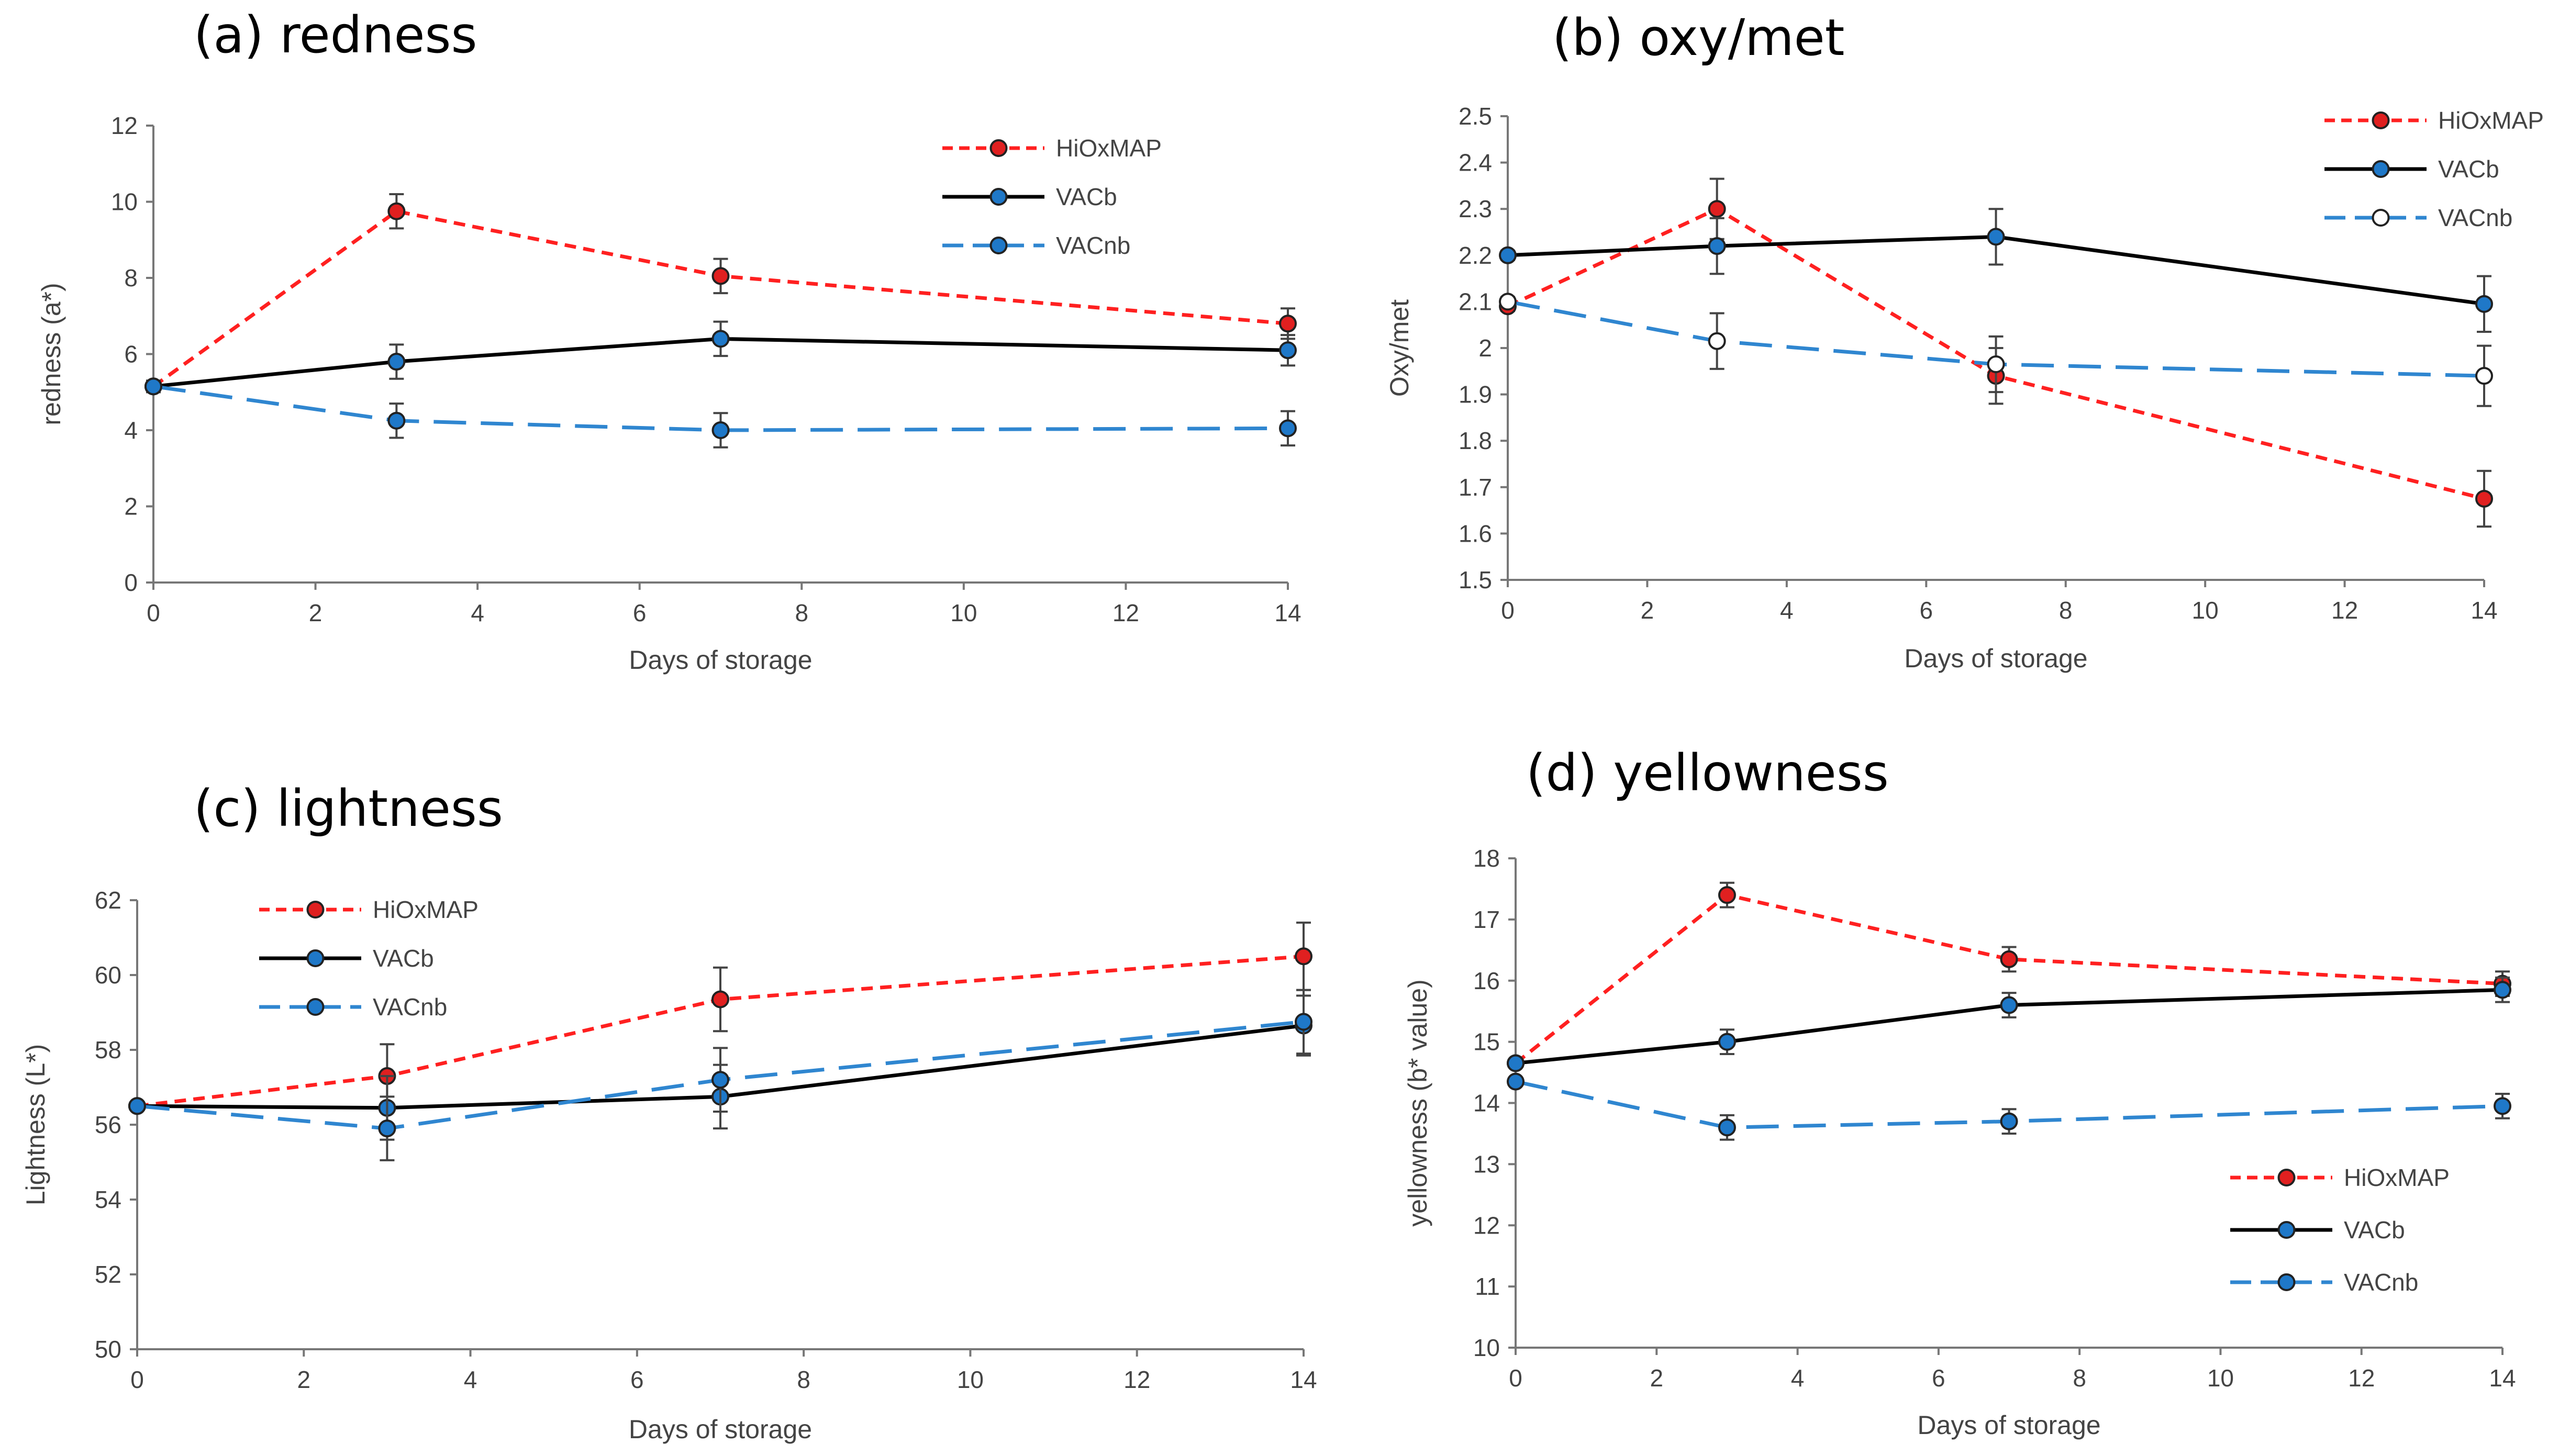  What do you see at coordinates (1487, 1286) in the screenshot?
I see `y-tick-label: 11` at bounding box center [1487, 1286].